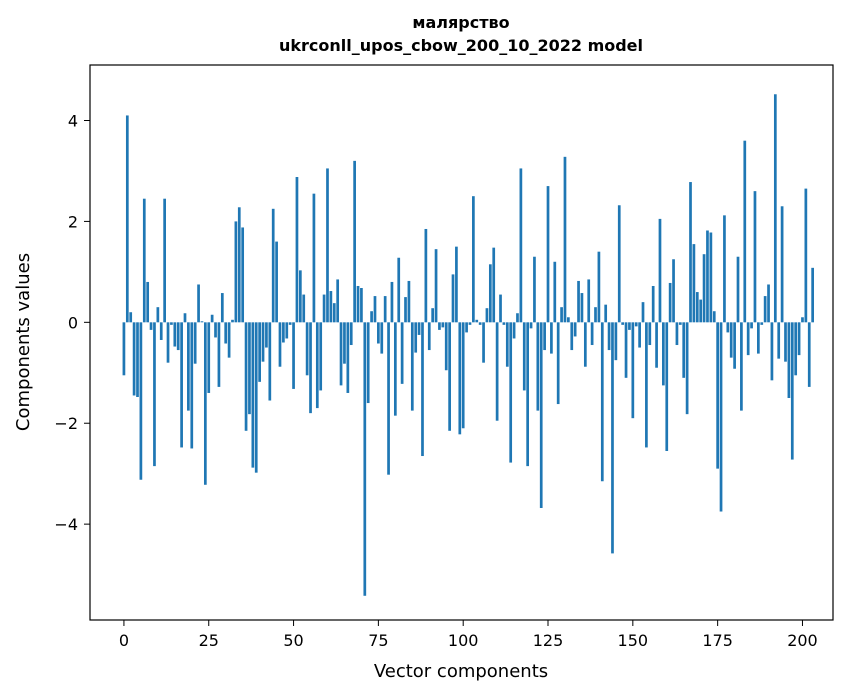 This screenshot has width=847, height=696. I want to click on chart-subtitle: ukrconll_upos_cbow_200_10_2022 model, so click(461, 45).